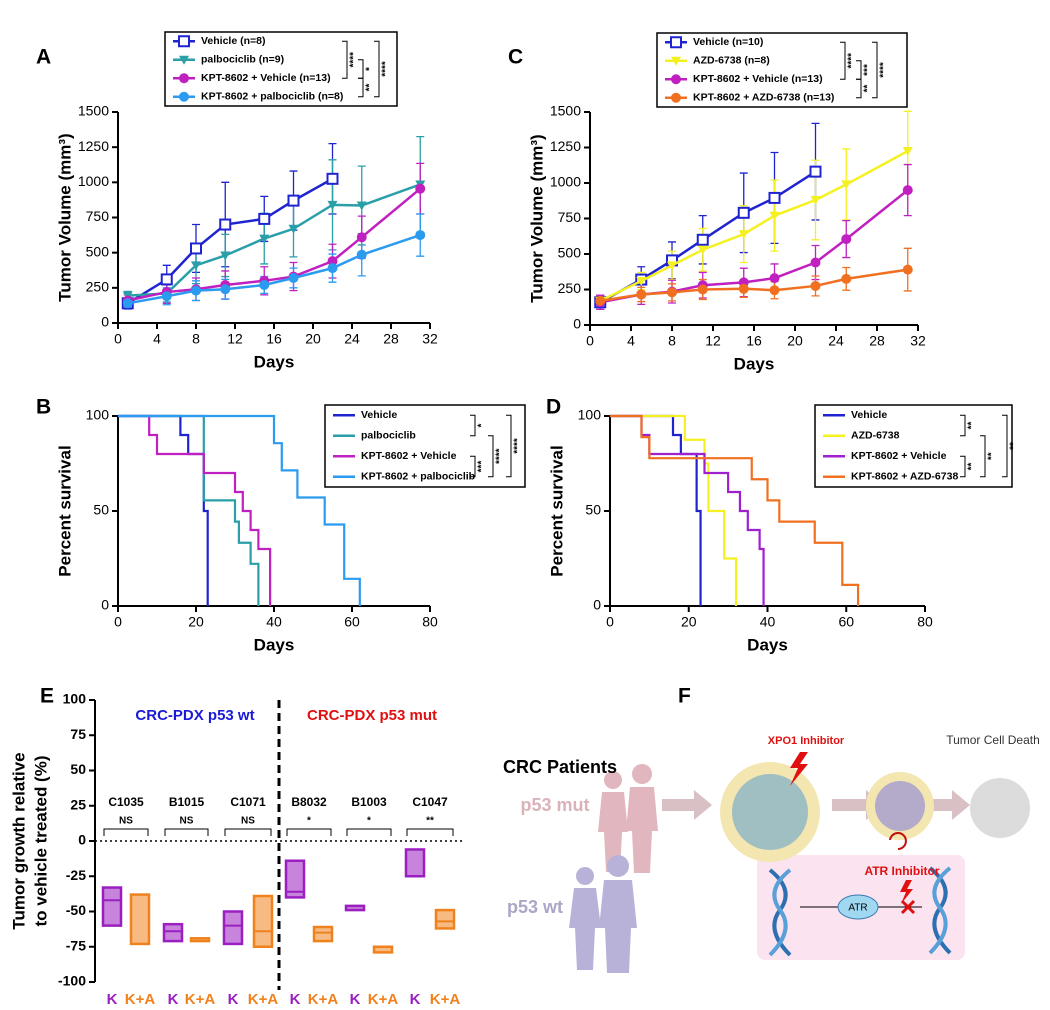  What do you see at coordinates (898, 841) in the screenshot?
I see `cycle-arrow` at bounding box center [898, 841].